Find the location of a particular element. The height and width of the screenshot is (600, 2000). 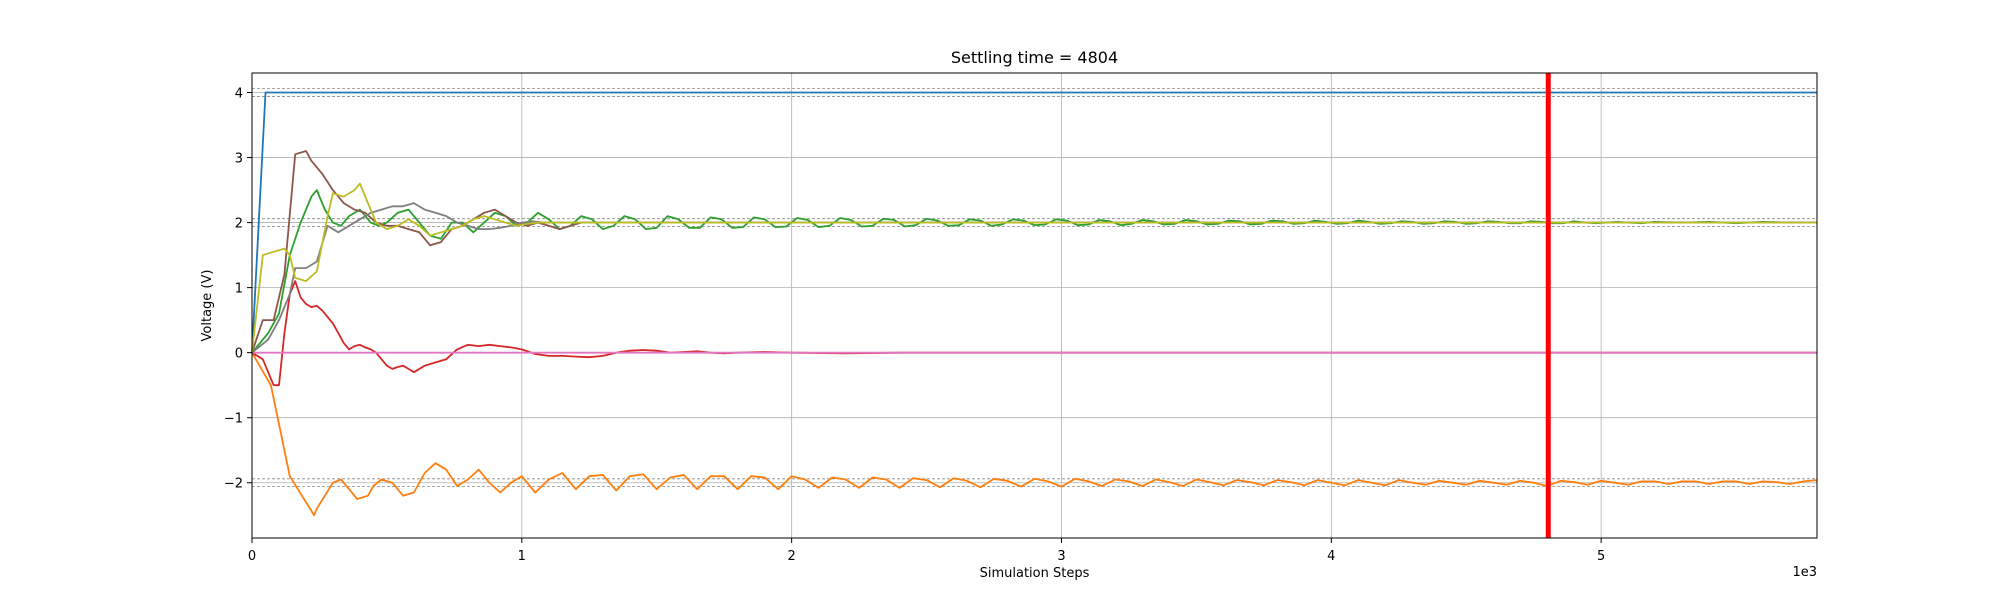

x-tick-label: 3 is located at coordinates (1061, 556).